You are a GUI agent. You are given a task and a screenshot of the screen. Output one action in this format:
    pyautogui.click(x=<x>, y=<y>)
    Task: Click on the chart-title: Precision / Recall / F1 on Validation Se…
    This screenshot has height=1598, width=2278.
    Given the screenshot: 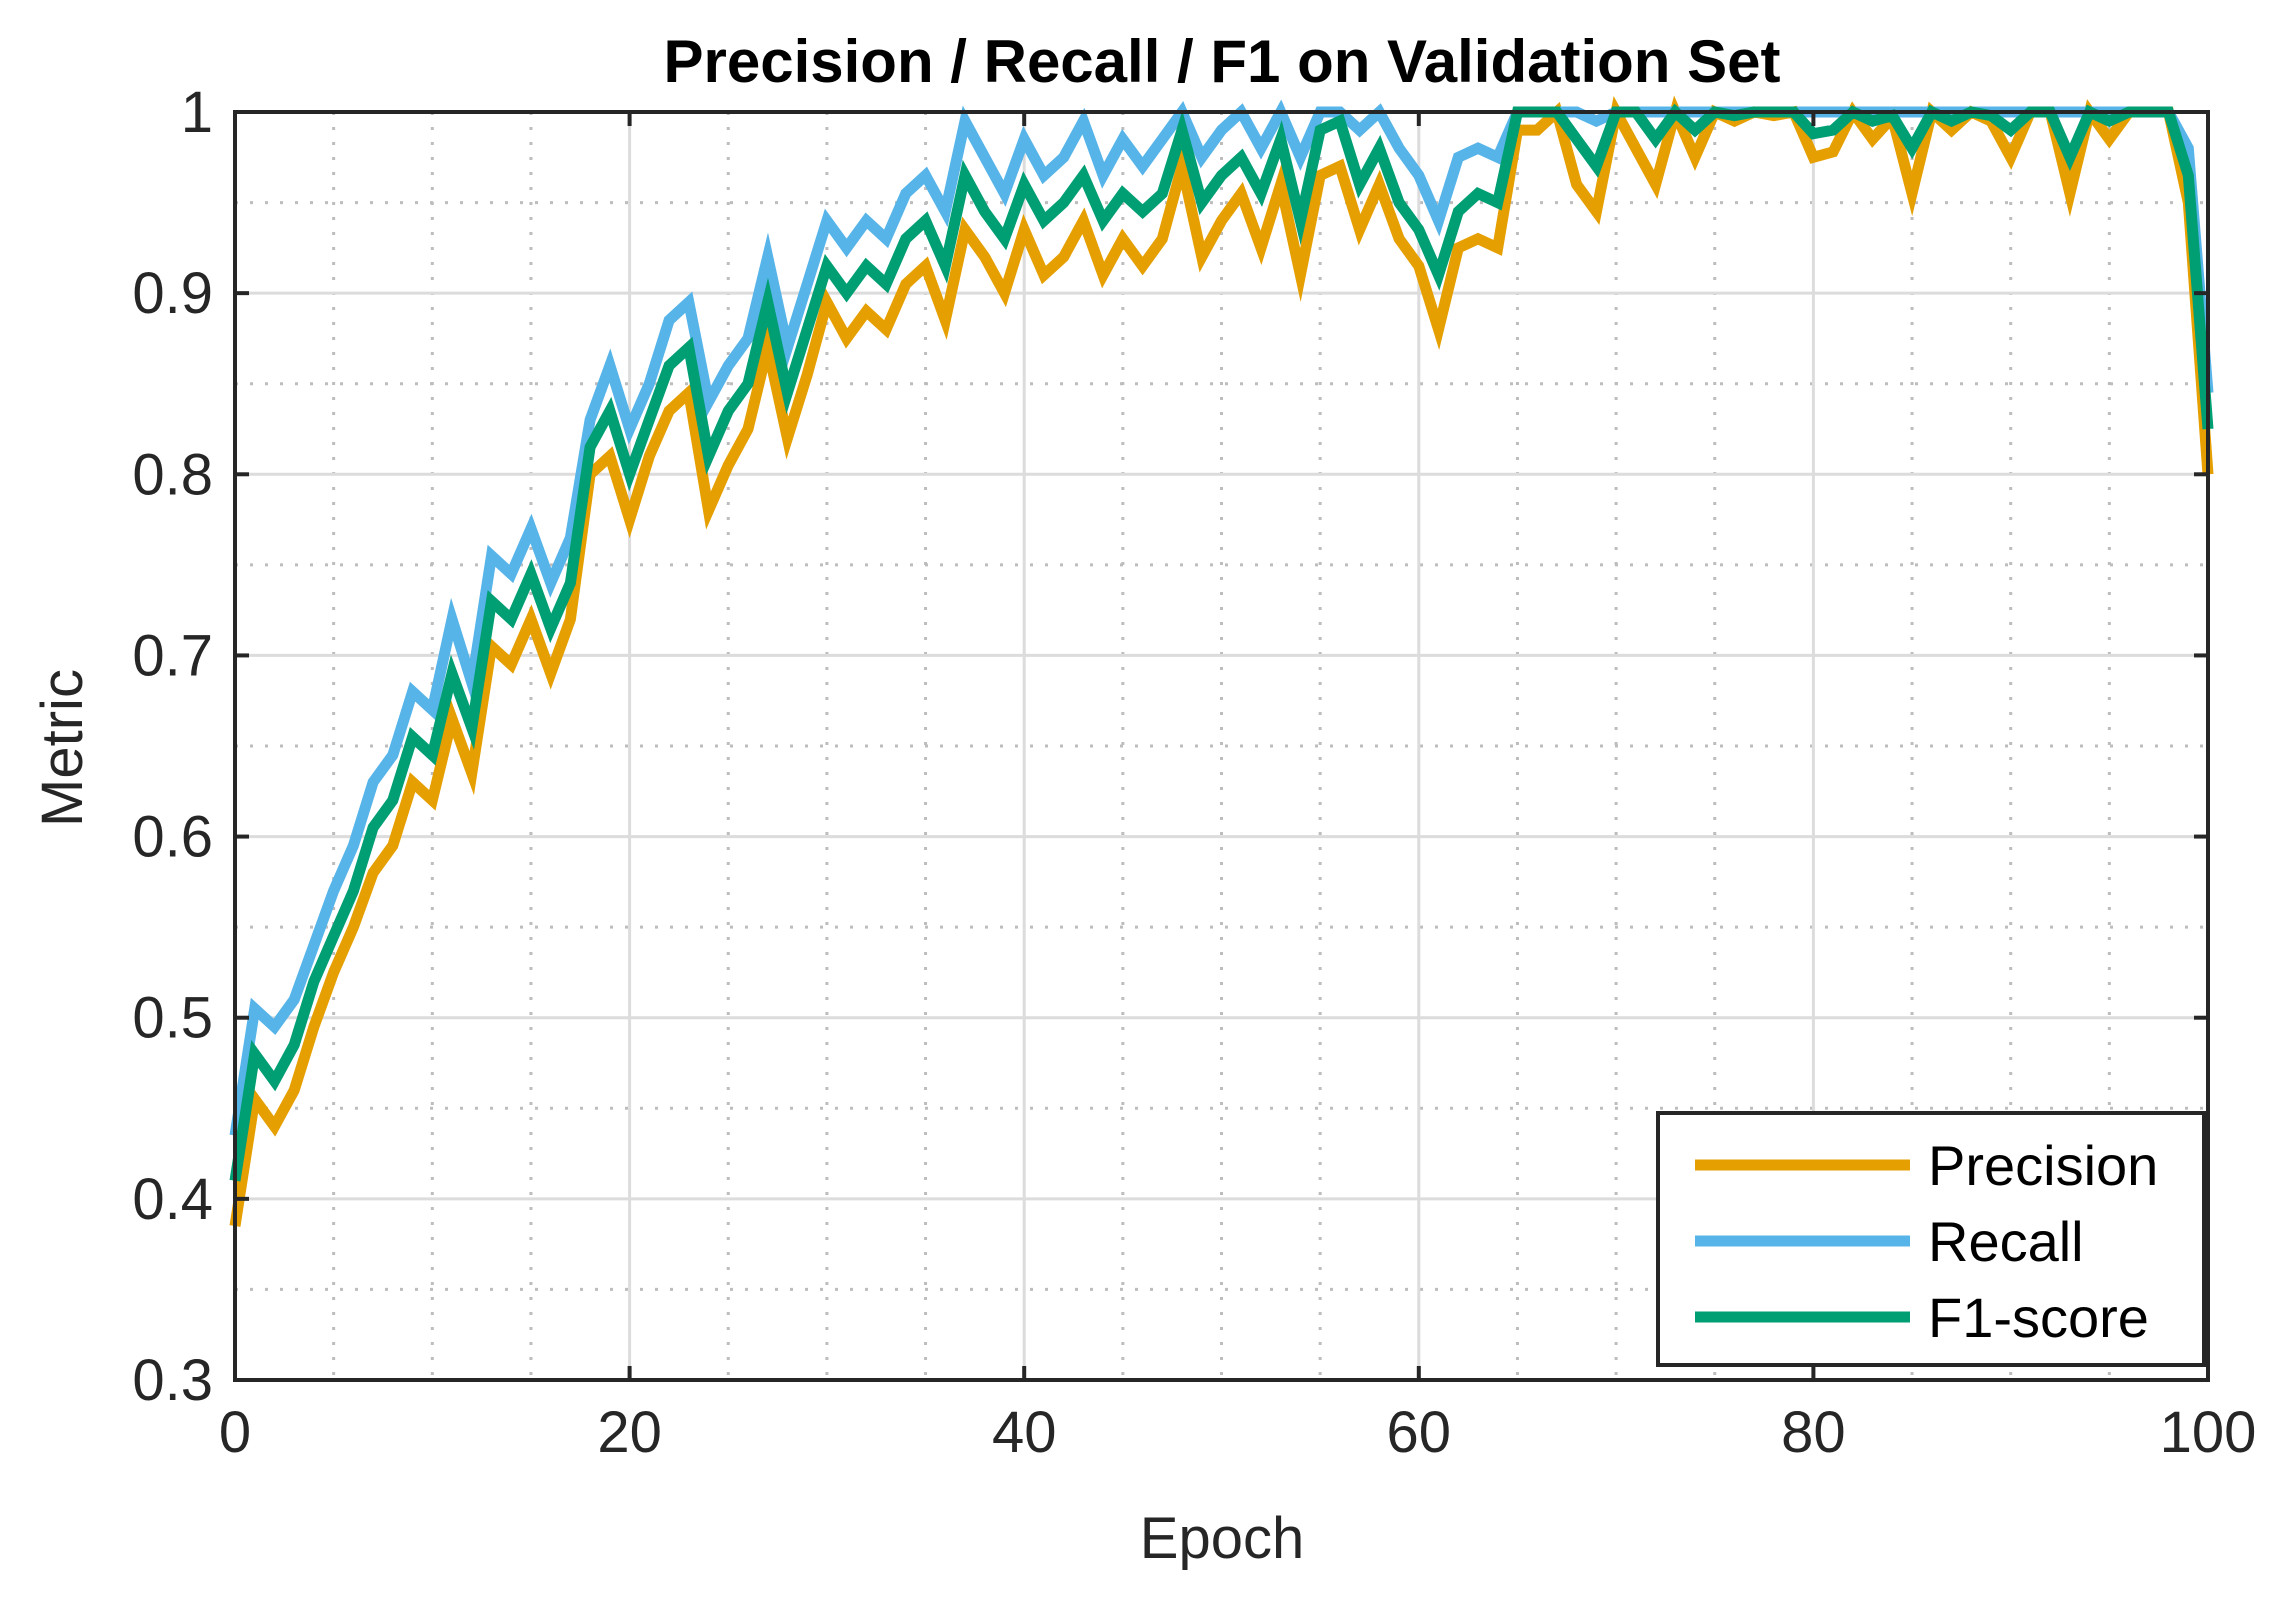 What is the action you would take?
    pyautogui.click(x=1221, y=61)
    